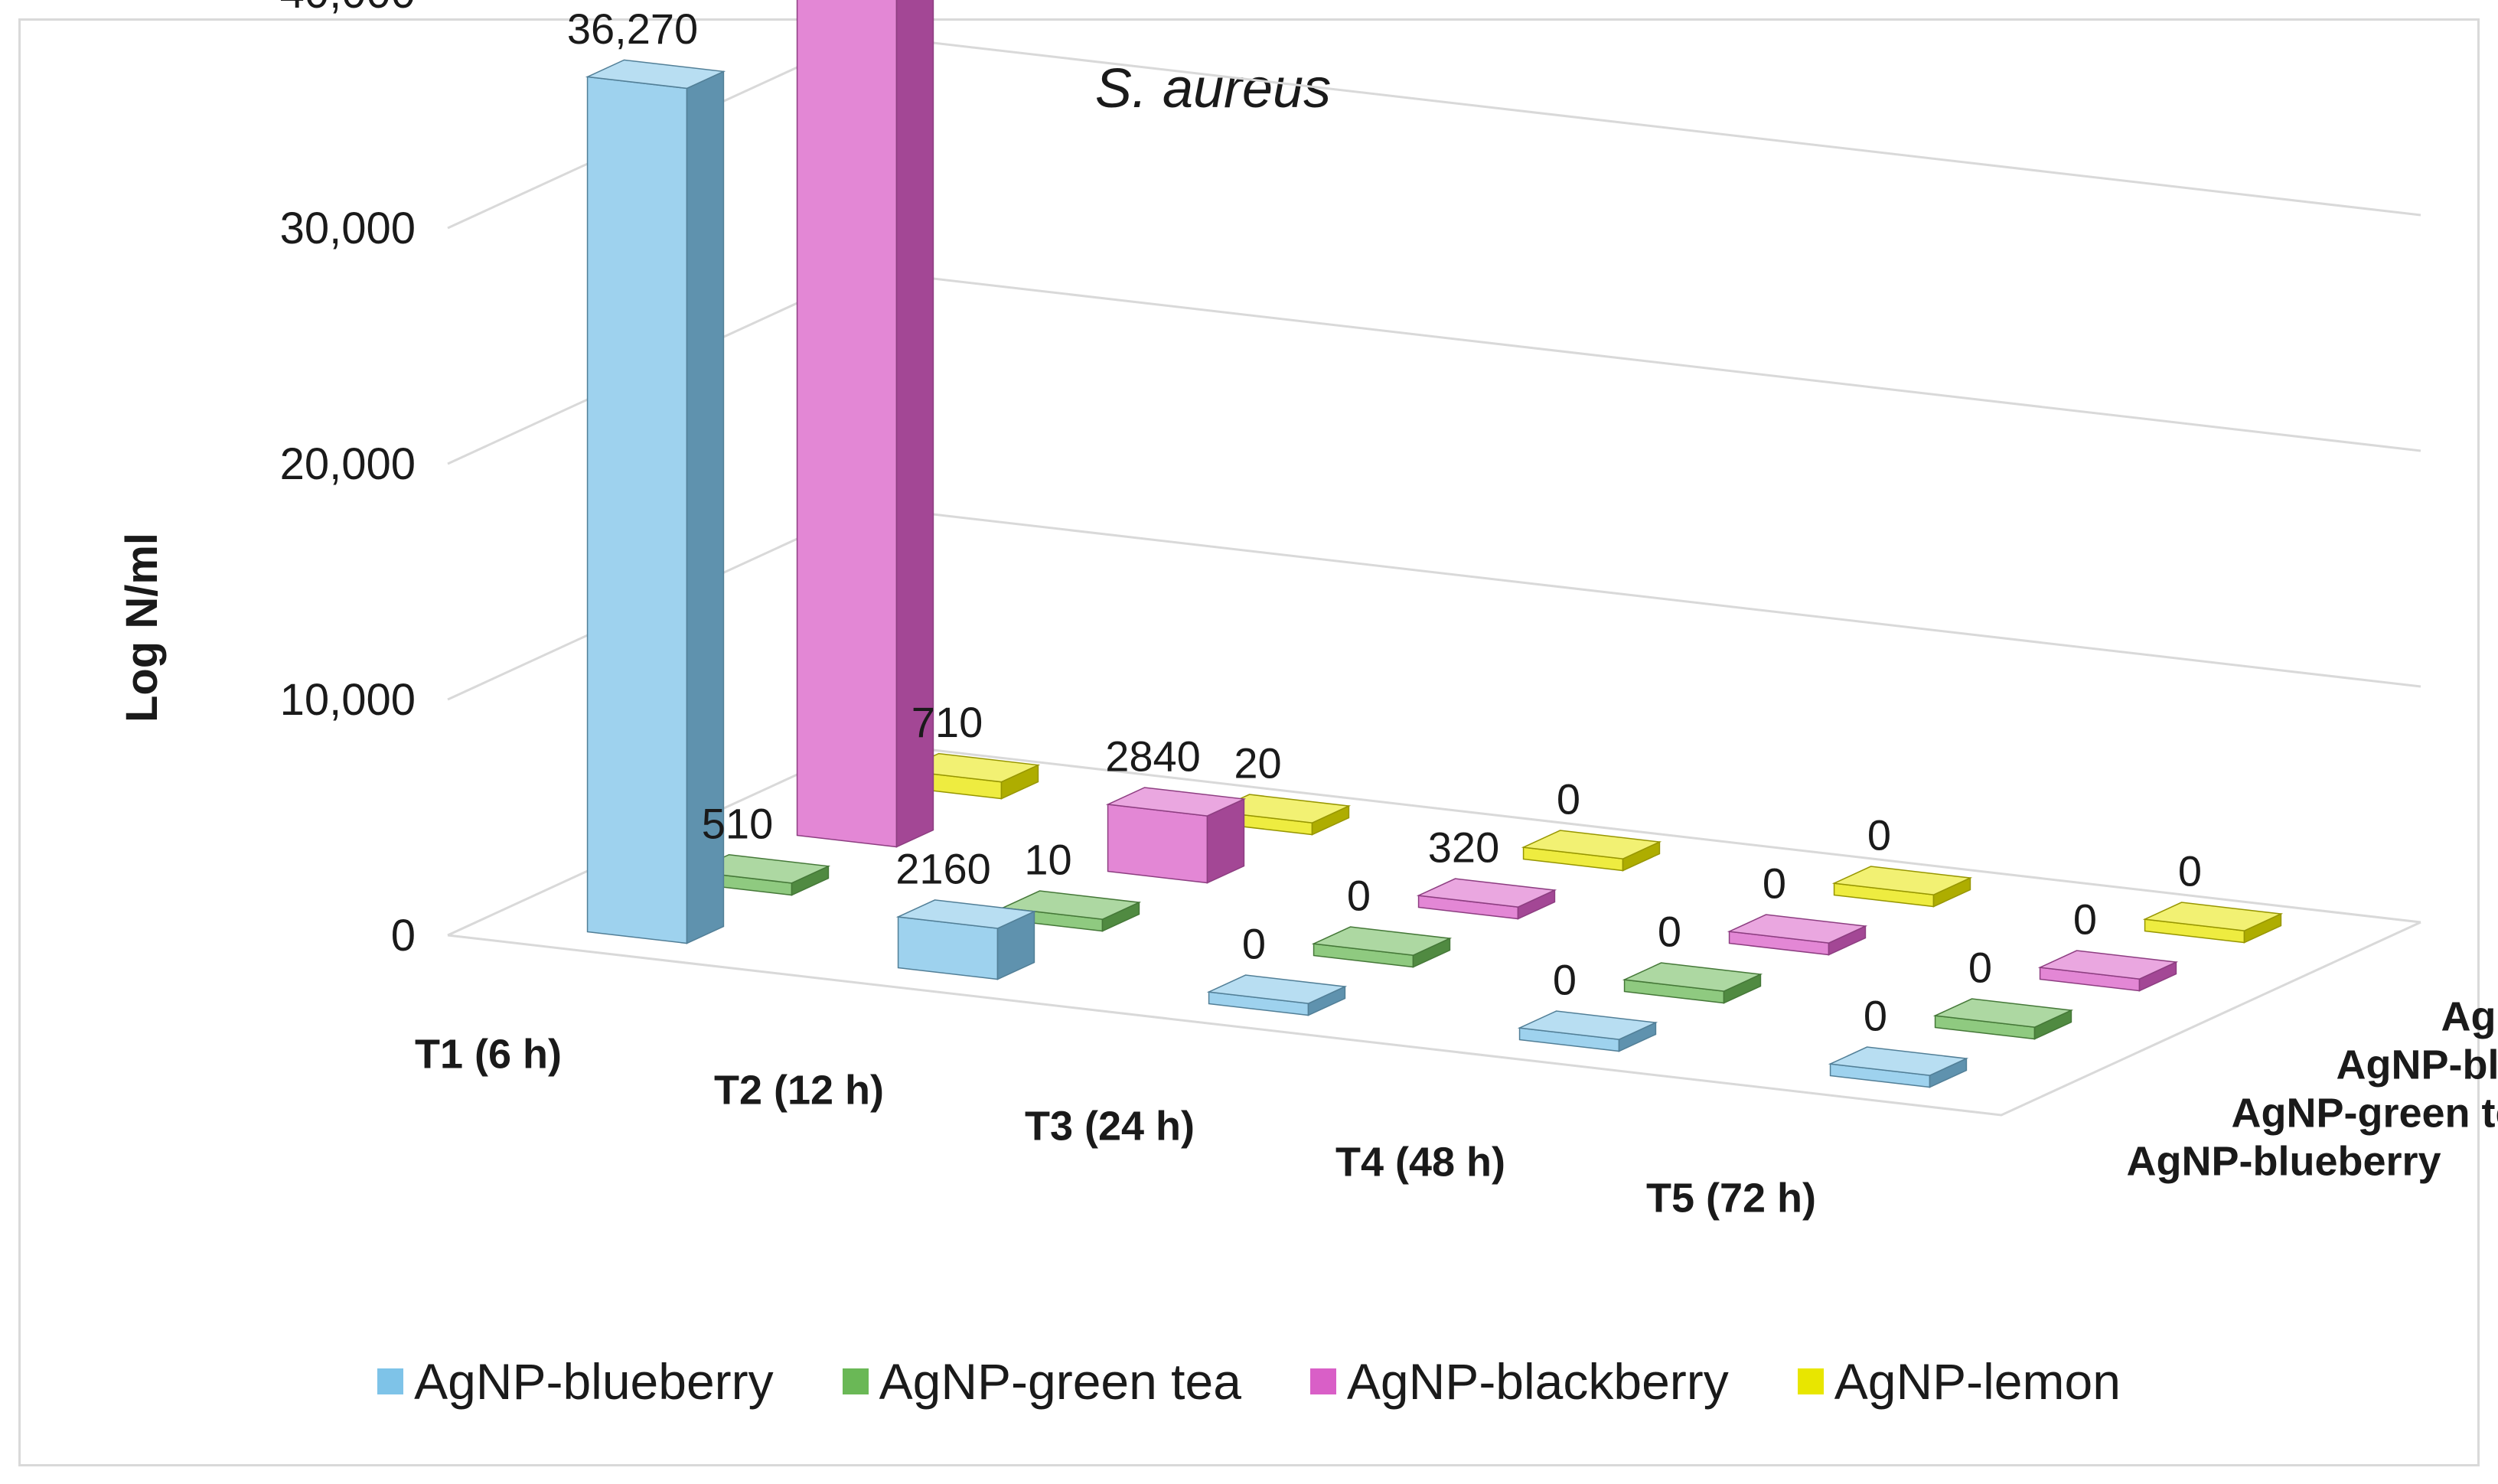 The image size is (2498, 1484). What do you see at coordinates (594, 1381) in the screenshot?
I see `legend-label: AgNP-blueberry` at bounding box center [594, 1381].